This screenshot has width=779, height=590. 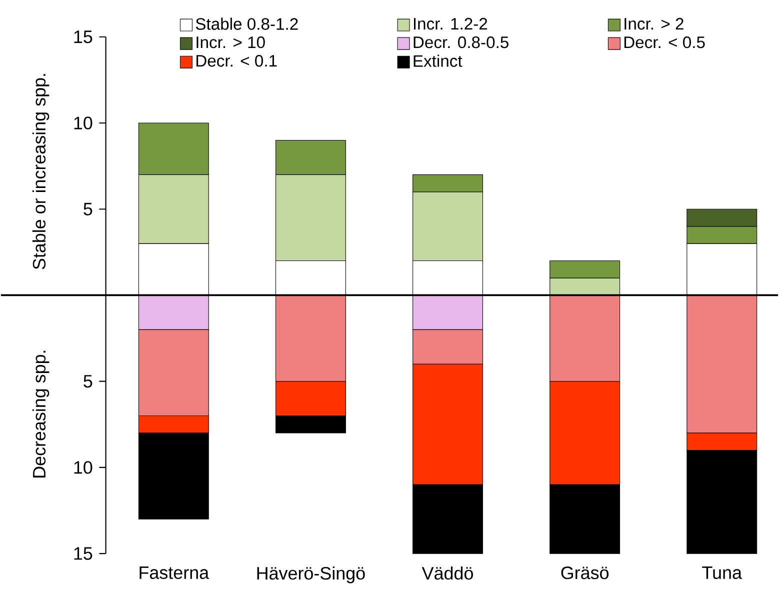 What do you see at coordinates (41, 171) in the screenshot?
I see `y-axis-title: Stable or increasing spp.` at bounding box center [41, 171].